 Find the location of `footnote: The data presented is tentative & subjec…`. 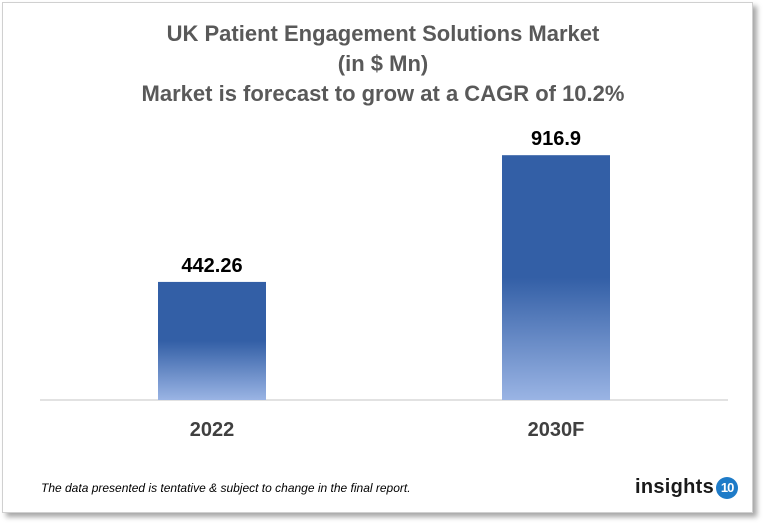

footnote: The data presented is tentative & subjec… is located at coordinates (226, 488).